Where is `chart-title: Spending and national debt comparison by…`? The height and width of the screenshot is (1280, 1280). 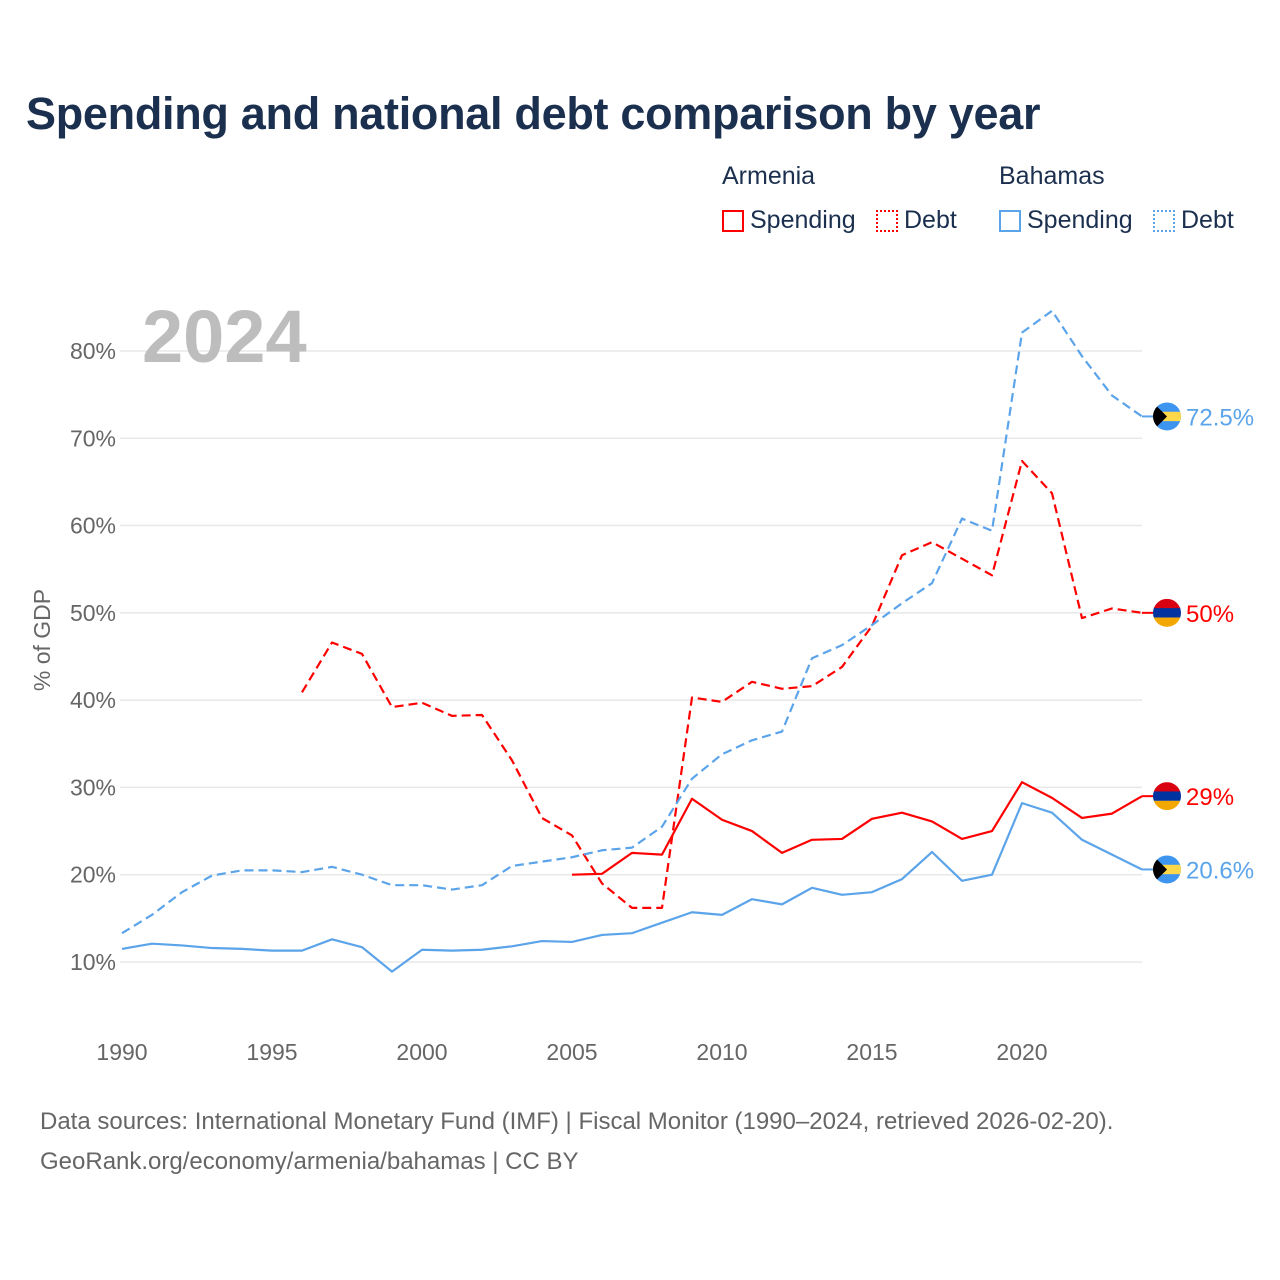 chart-title: Spending and national debt comparison by… is located at coordinates (533, 113).